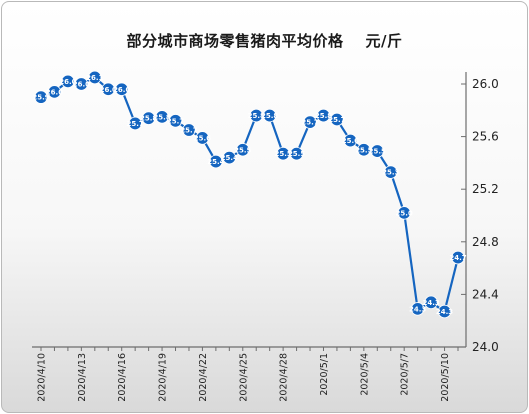  Describe the element at coordinates (163, 377) in the screenshot. I see `x-tick-label: 2020/4/19` at that location.